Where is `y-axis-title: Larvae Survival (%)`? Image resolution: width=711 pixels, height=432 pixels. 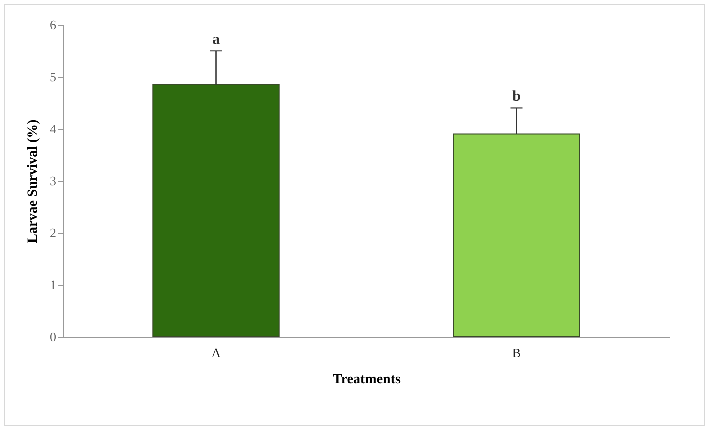
y-axis-title: Larvae Survival (%) is located at coordinates (33, 181).